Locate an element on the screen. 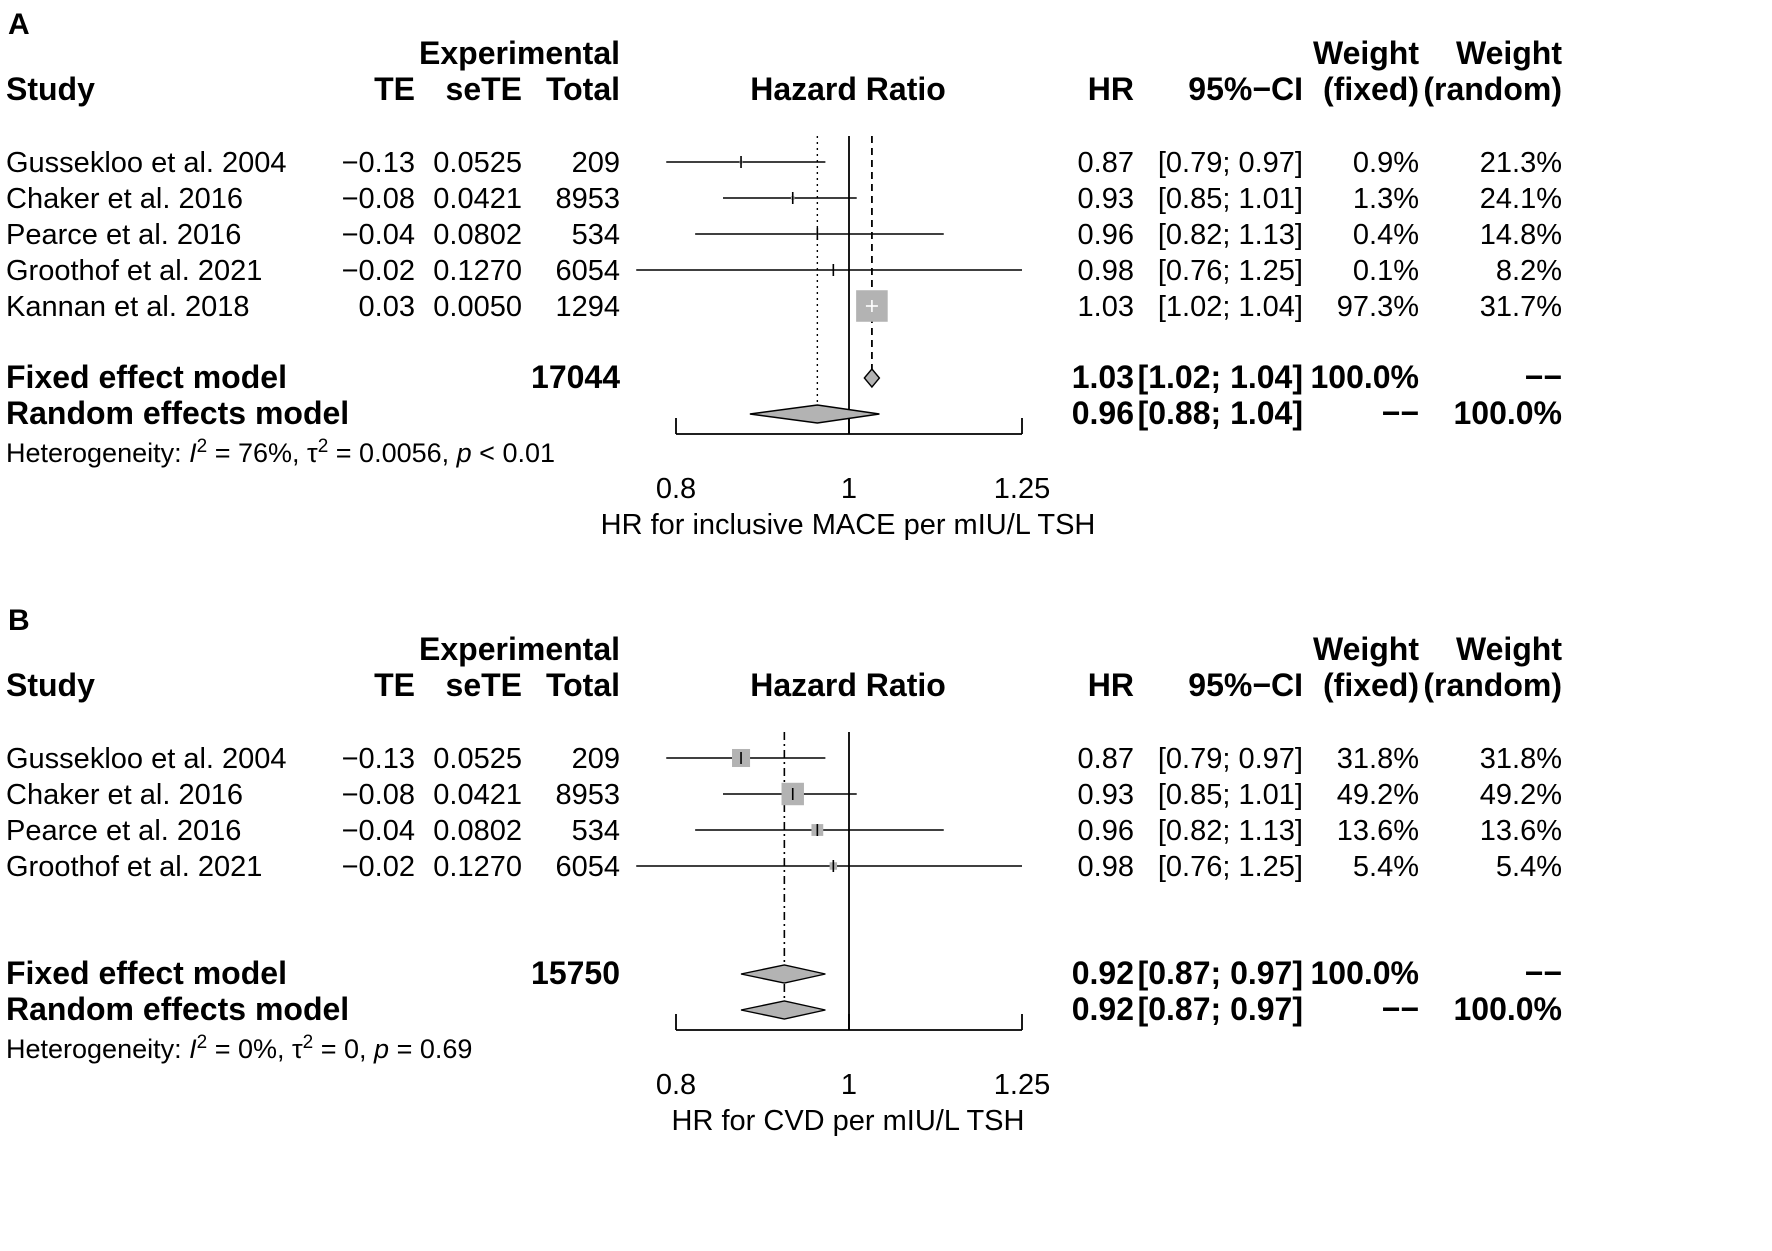 The height and width of the screenshot is (1251, 1772). study-weight-random: 49.2% is located at coordinates (1521, 795).